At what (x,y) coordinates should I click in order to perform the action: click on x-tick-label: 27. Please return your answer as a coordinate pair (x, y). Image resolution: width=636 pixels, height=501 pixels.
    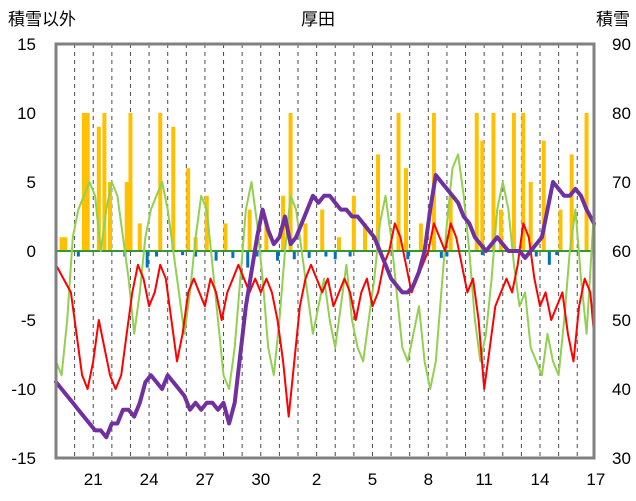
    Looking at the image, I should click on (204, 479).